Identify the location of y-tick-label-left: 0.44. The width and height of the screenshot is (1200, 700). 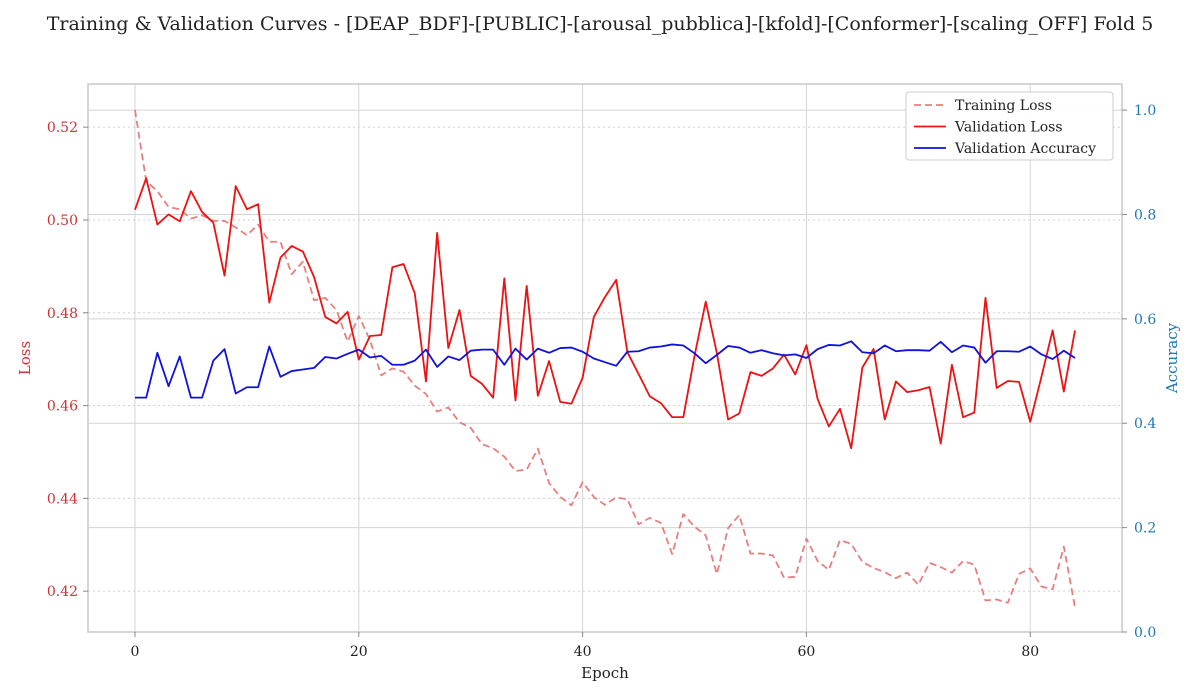
(62, 499).